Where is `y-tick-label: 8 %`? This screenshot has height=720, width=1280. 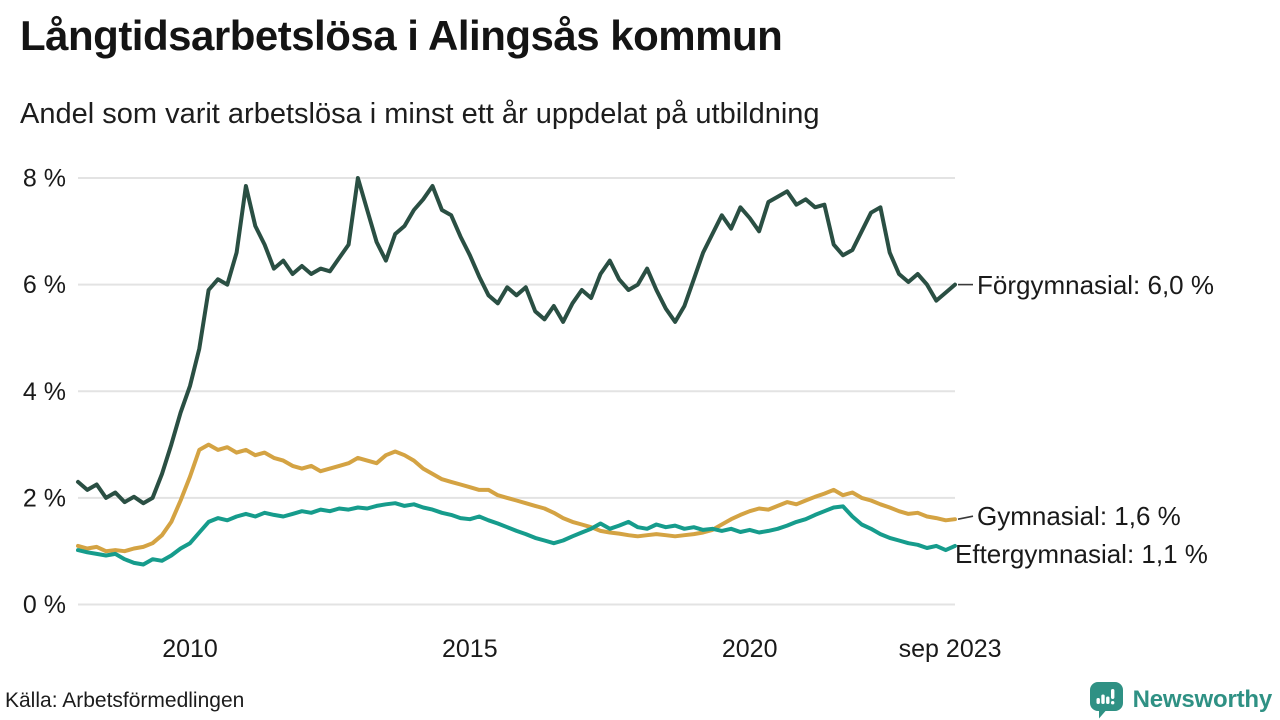 y-tick-label: 8 % is located at coordinates (44, 179).